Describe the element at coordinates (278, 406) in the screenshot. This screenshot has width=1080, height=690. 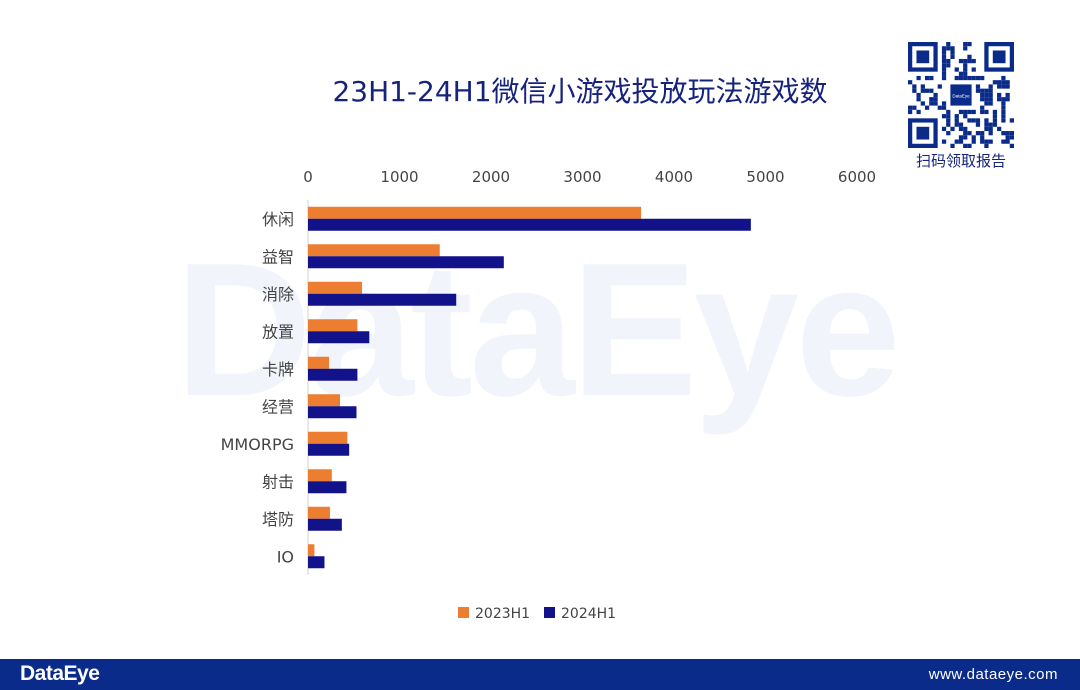
I see `category-label: 经营` at that location.